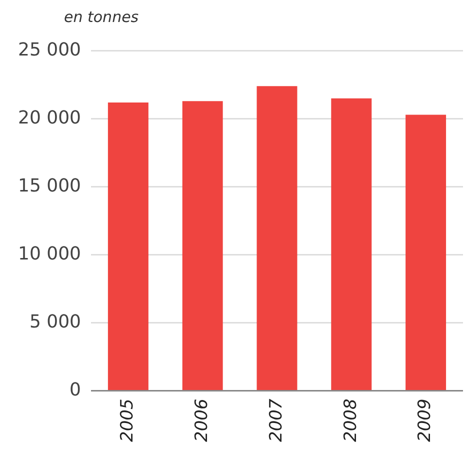 The image size is (471, 457). What do you see at coordinates (425, 420) in the screenshot?
I see `x-tick-label: 2009` at bounding box center [425, 420].